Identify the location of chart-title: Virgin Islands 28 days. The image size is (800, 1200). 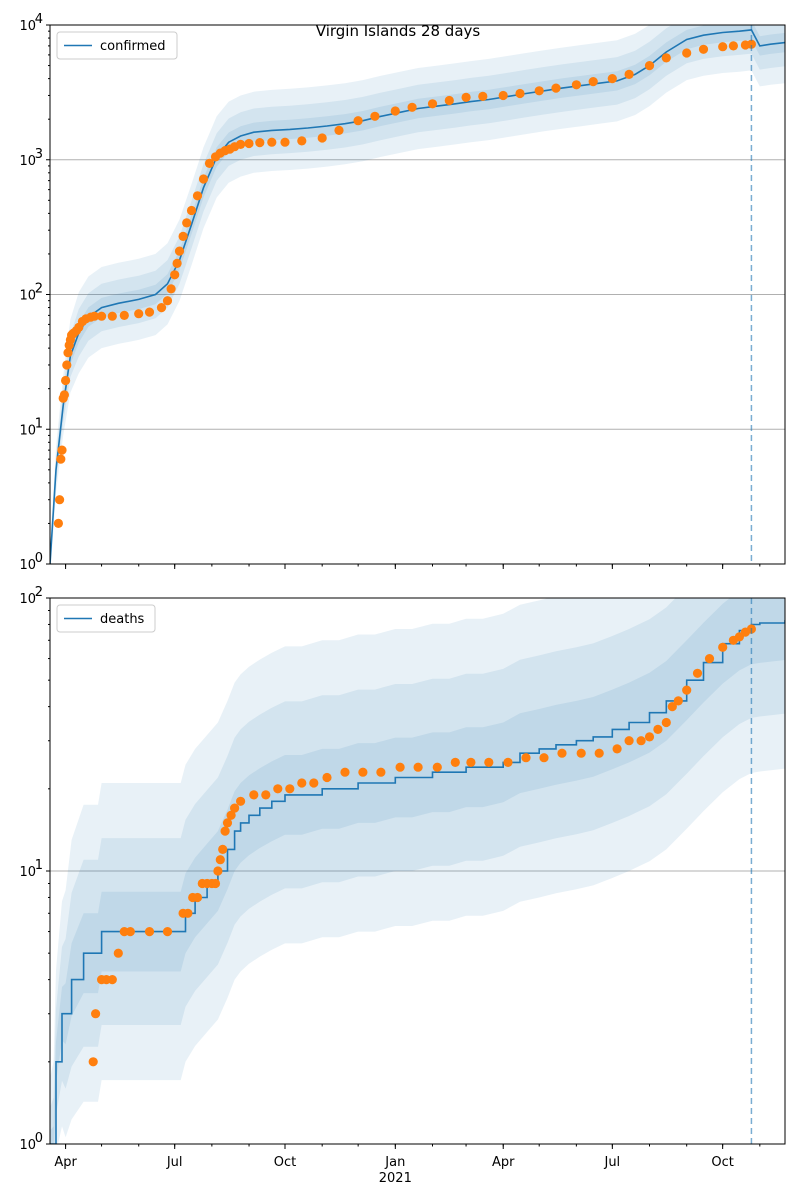
(398, 31).